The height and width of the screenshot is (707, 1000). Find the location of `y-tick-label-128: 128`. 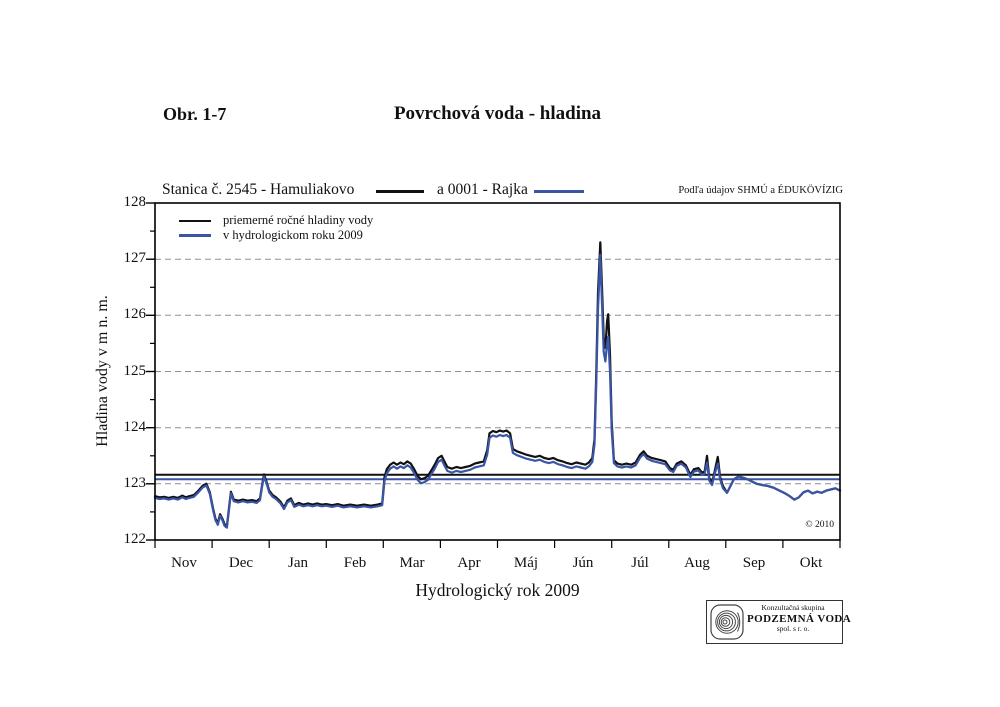

y-tick-label-128: 128 is located at coordinates (135, 202).